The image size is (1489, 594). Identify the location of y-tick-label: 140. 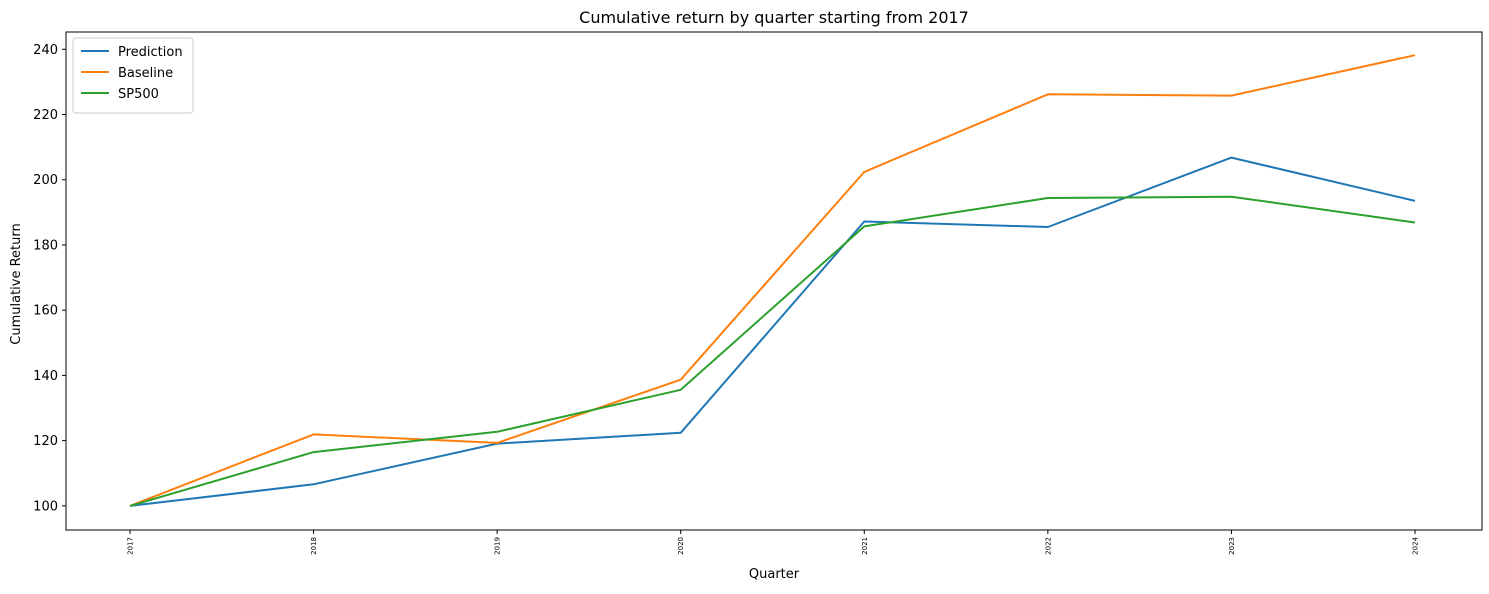
(45, 376).